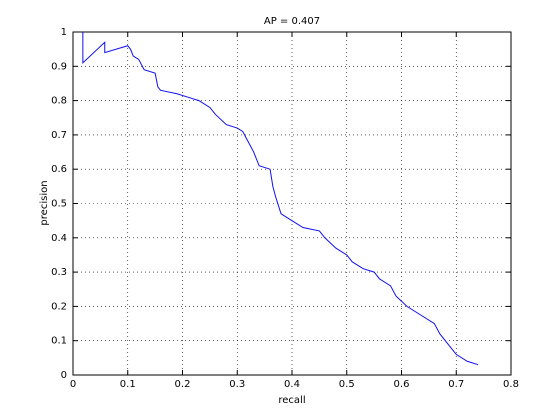  What do you see at coordinates (44, 202) in the screenshot?
I see `y-axis-label: precision` at bounding box center [44, 202].